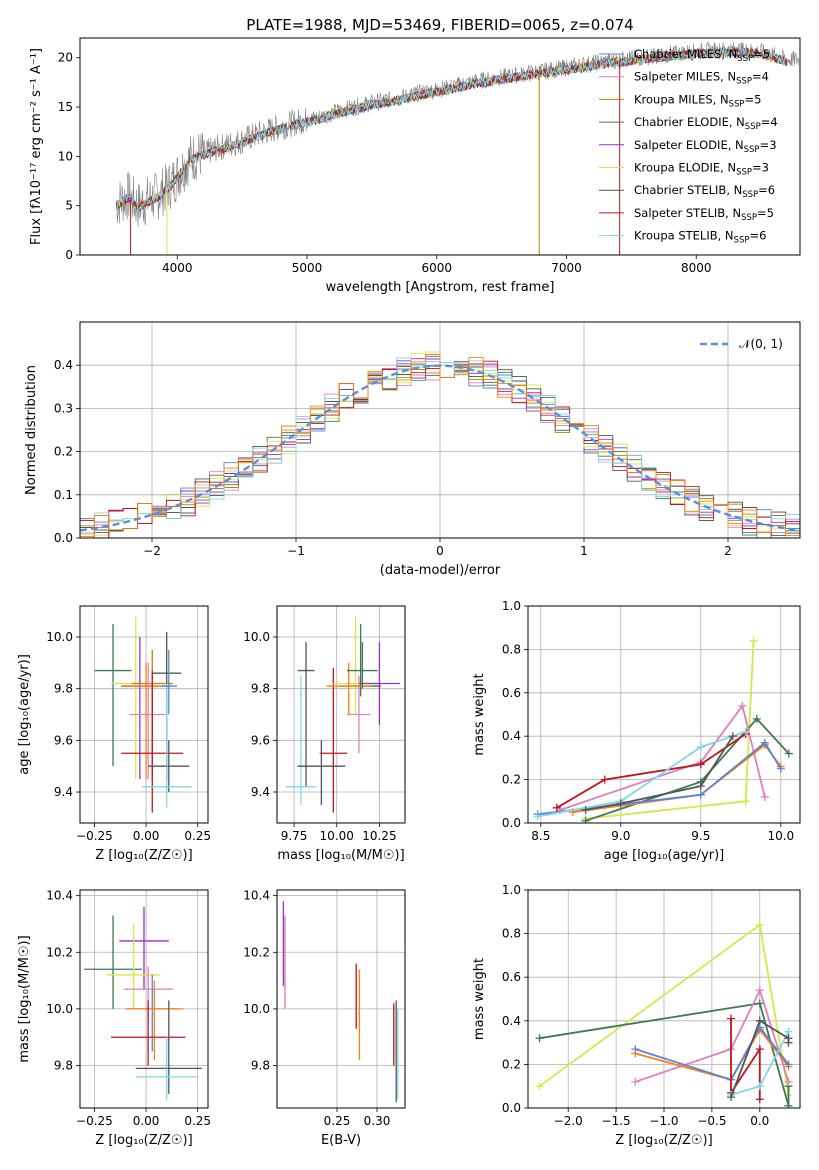 The height and width of the screenshot is (1170, 819). What do you see at coordinates (143, 1003) in the screenshot?
I see `mass_vs_Z-points` at bounding box center [143, 1003].